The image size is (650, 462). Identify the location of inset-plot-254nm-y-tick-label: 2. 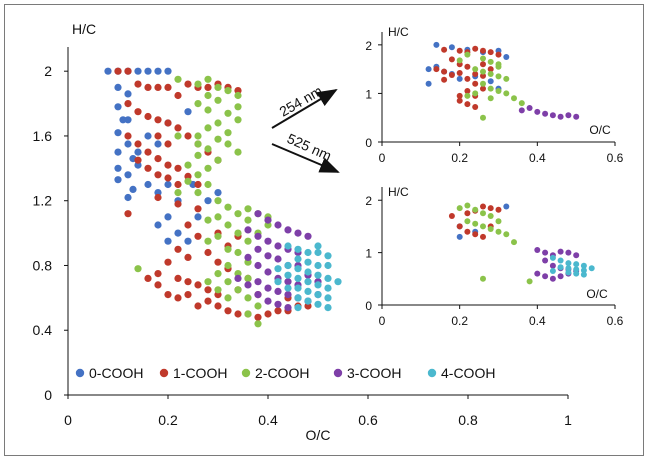
(368, 46).